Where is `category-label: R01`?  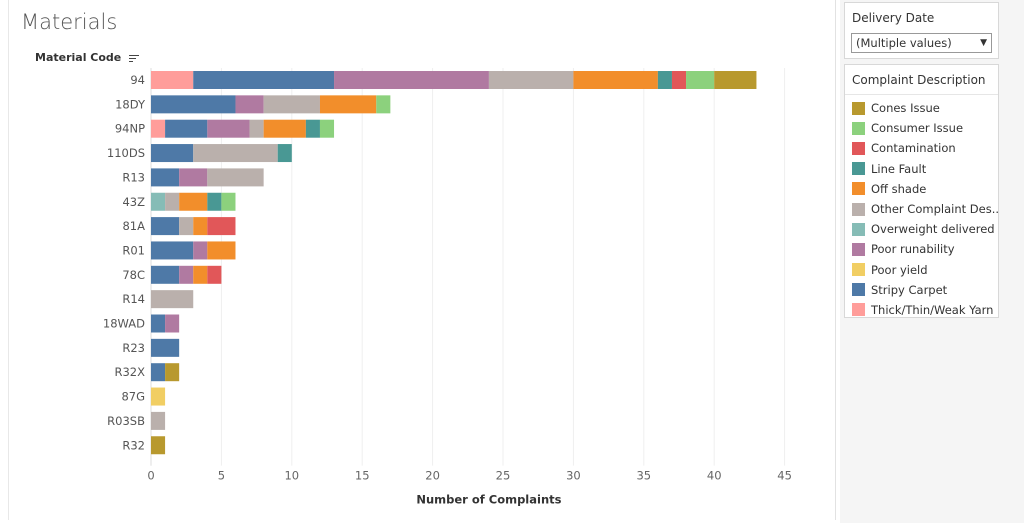 category-label: R01 is located at coordinates (133, 250).